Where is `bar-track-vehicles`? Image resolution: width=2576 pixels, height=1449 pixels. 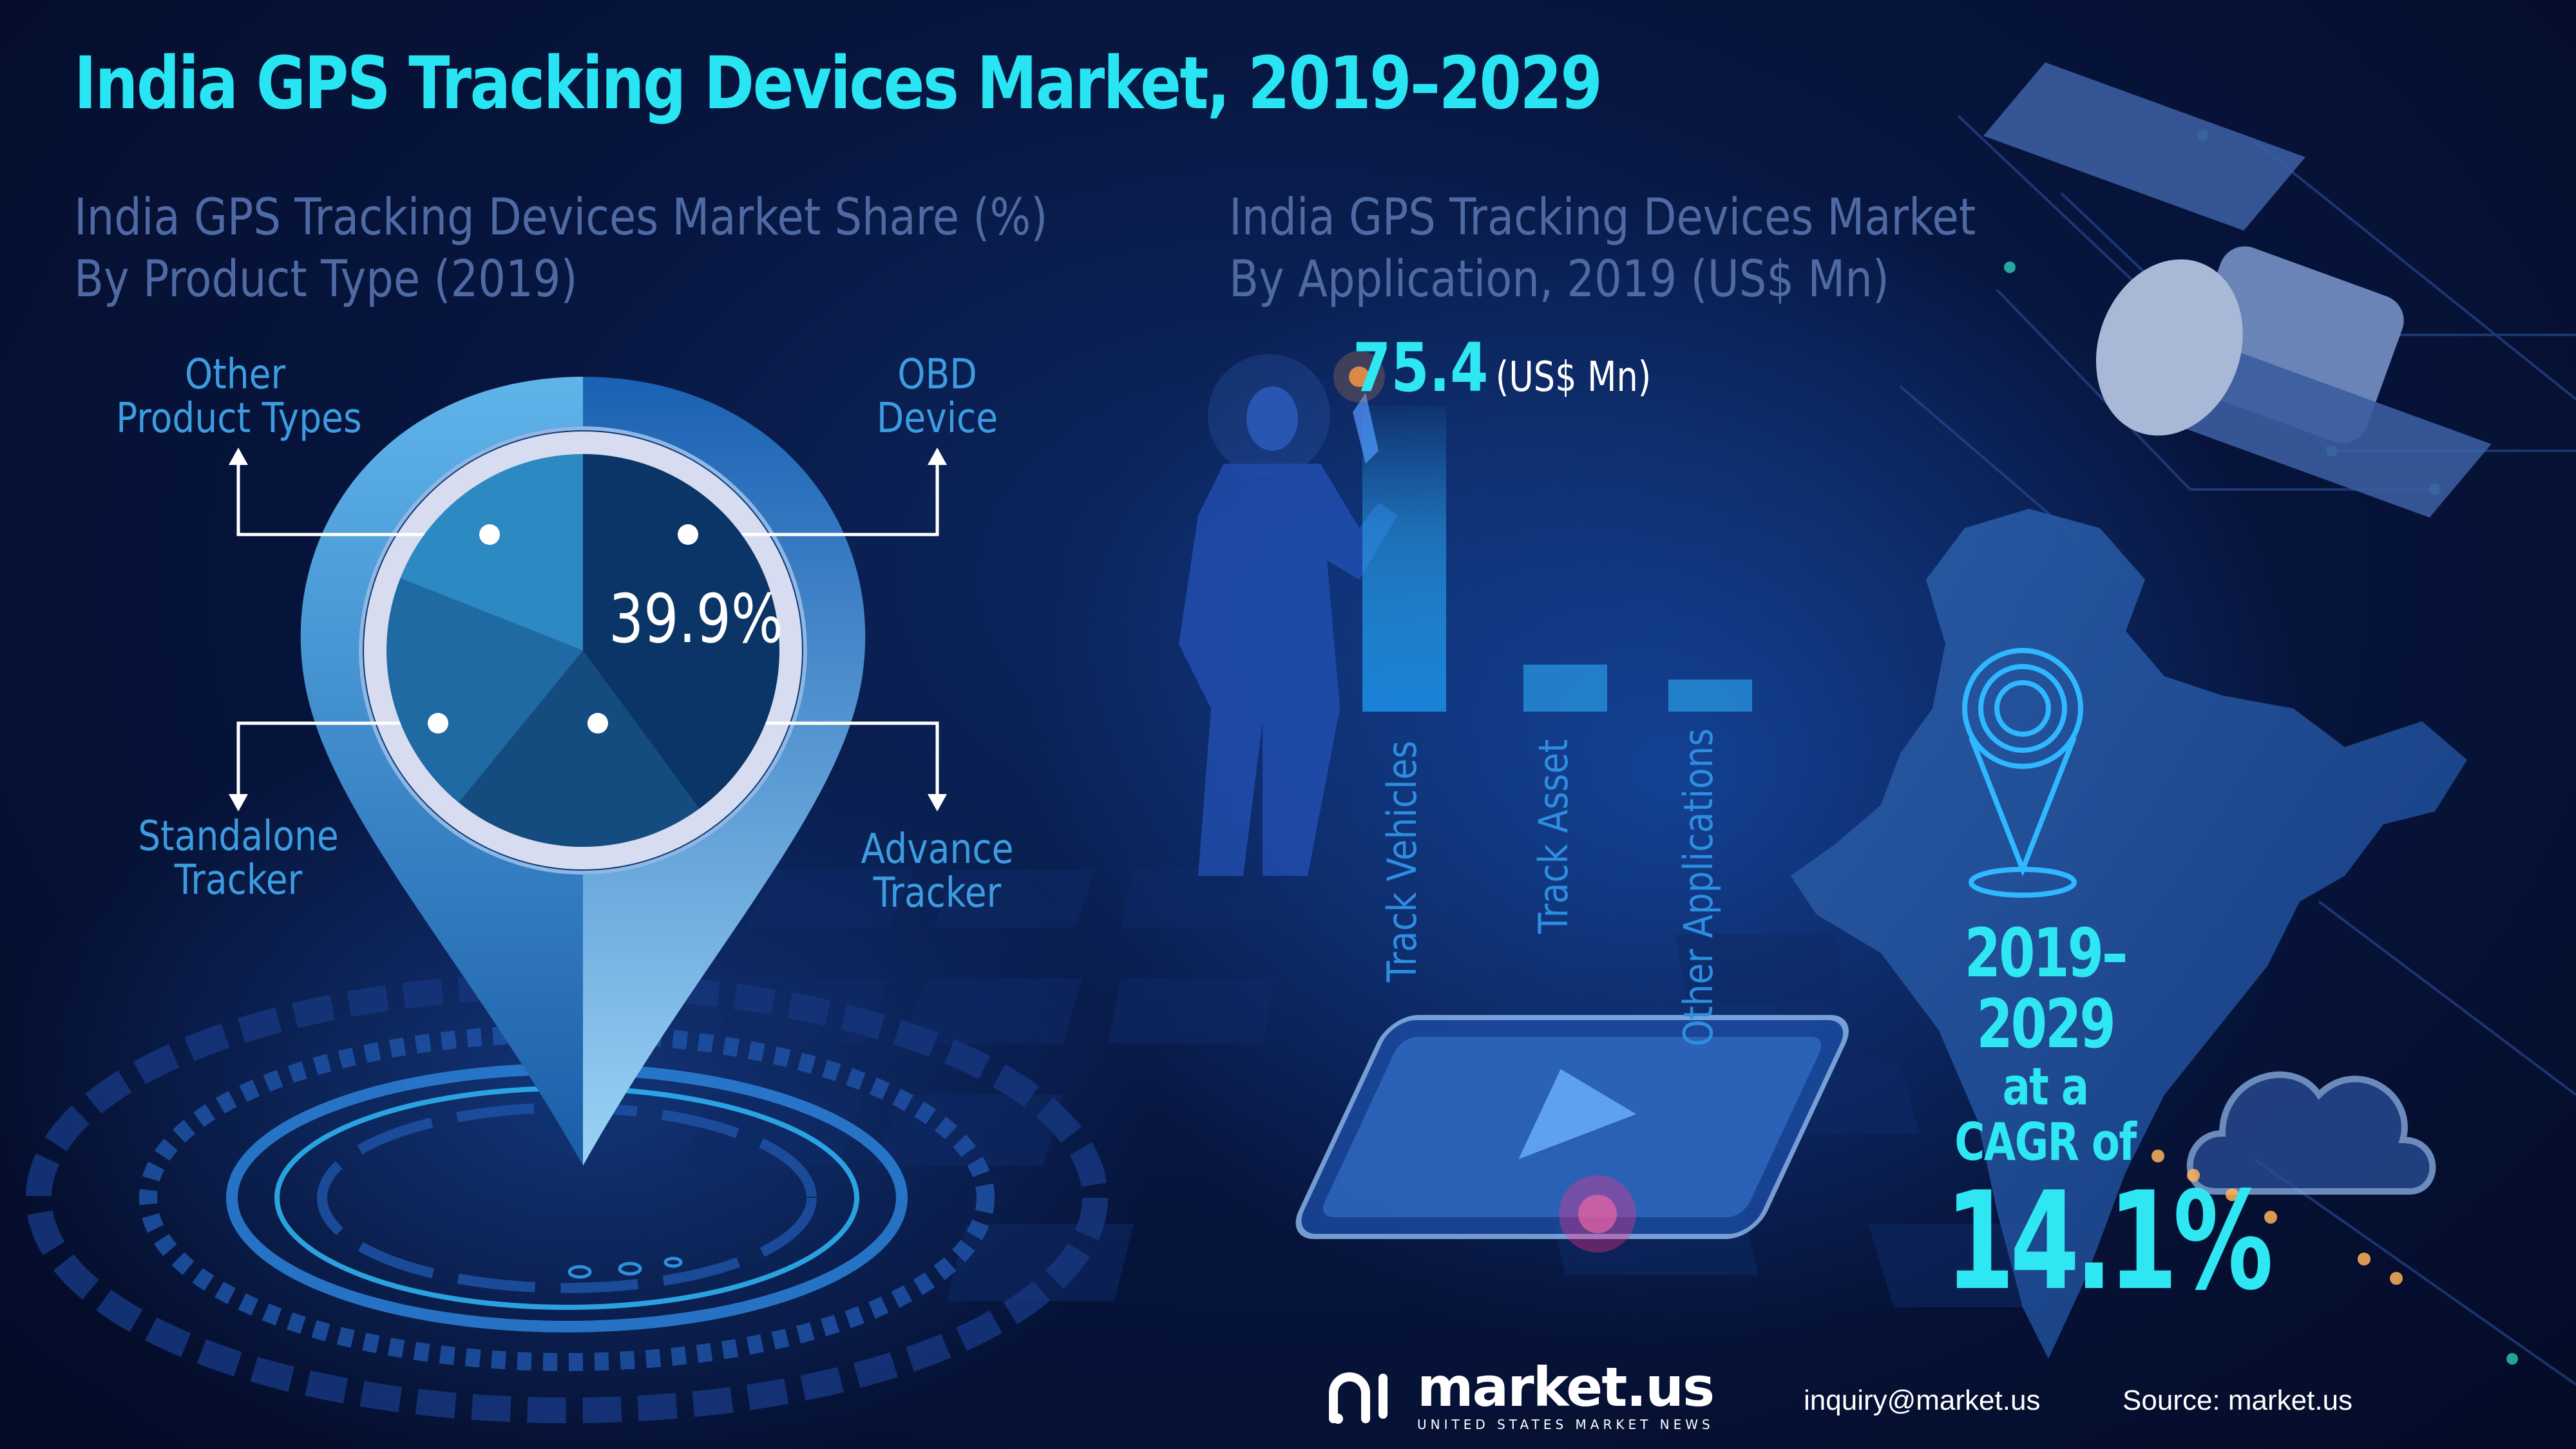
bar-track-vehicles is located at coordinates (1404, 559).